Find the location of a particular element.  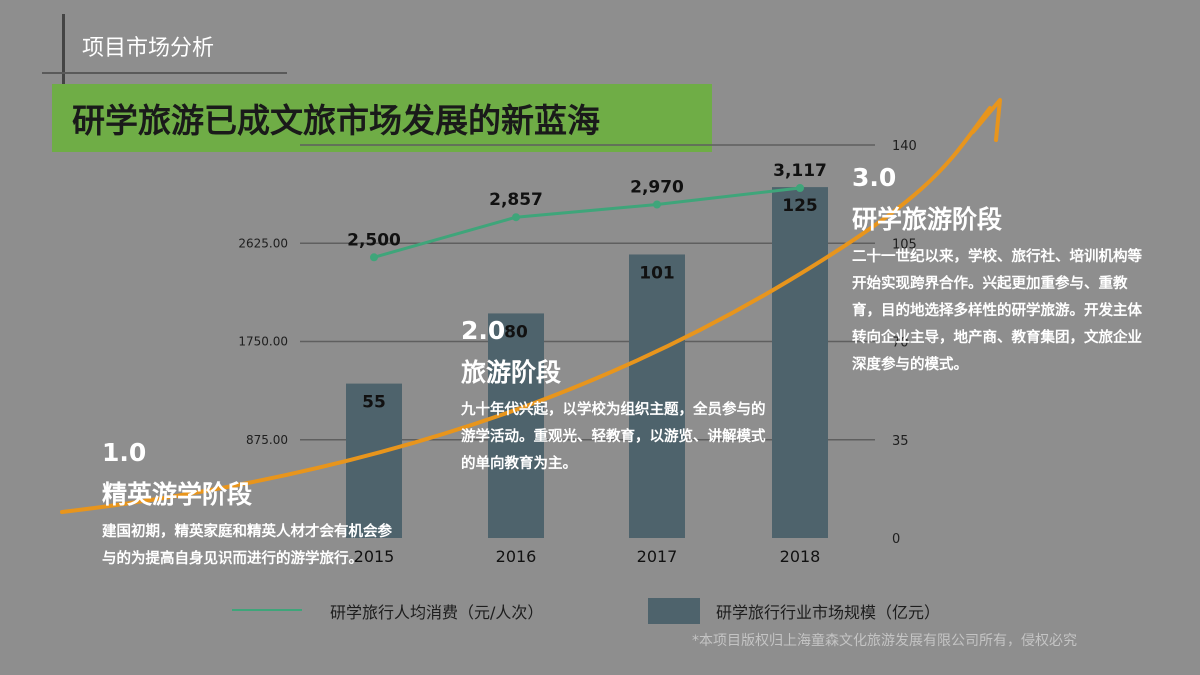

line-value-label: 2,857 is located at coordinates (516, 200).